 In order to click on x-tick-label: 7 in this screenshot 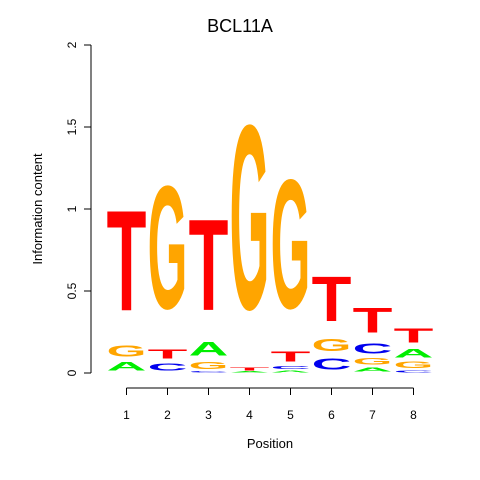, I will do `click(372, 415)`.